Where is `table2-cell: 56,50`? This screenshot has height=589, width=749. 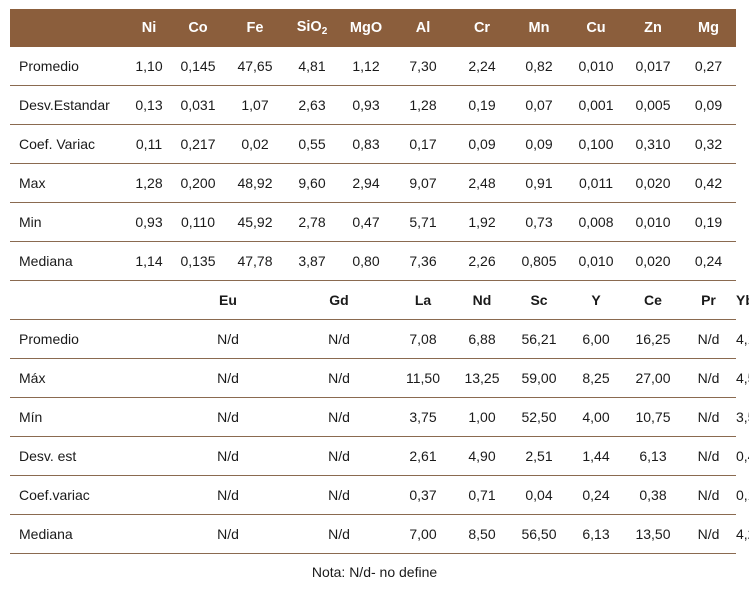 table2-cell: 56,50 is located at coordinates (539, 534).